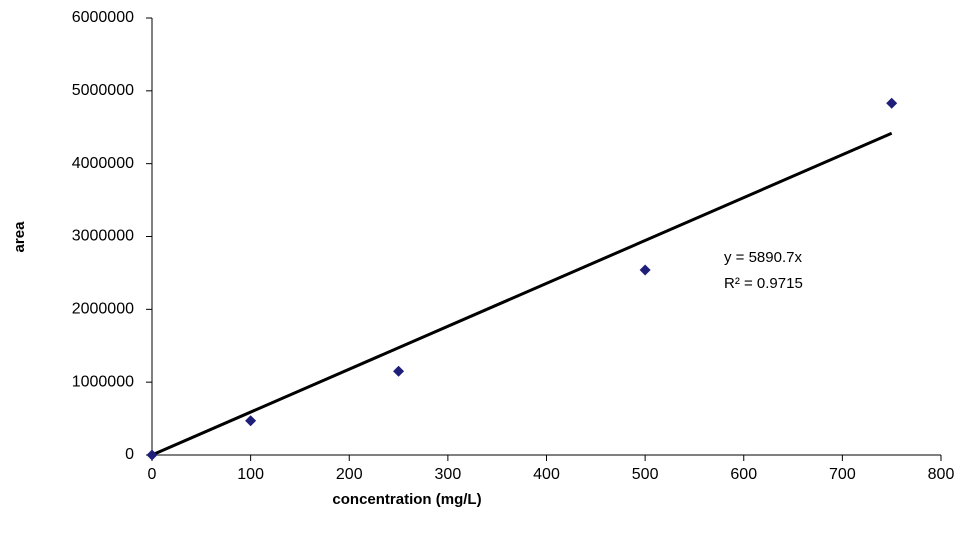 This screenshot has width=967, height=545. What do you see at coordinates (763, 257) in the screenshot?
I see `trendline-equation: y = 5890.7x` at bounding box center [763, 257].